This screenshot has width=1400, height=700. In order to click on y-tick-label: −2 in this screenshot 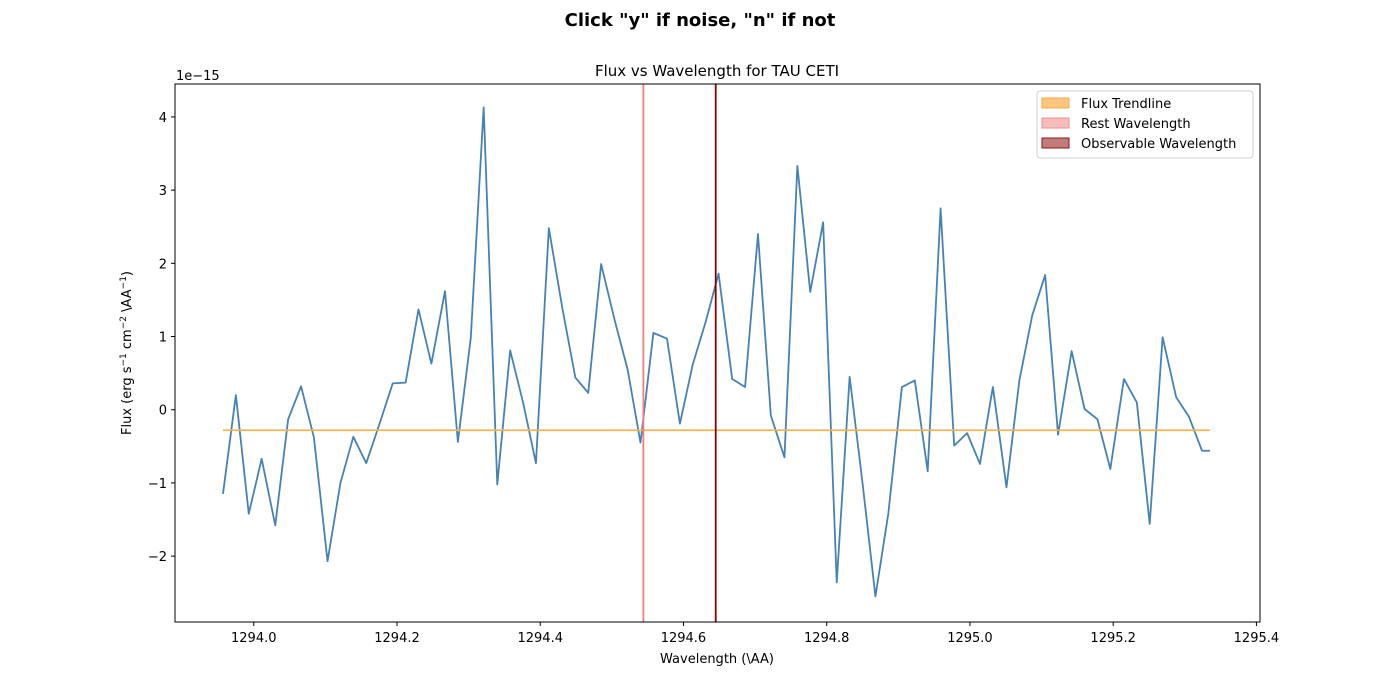, I will do `click(157, 557)`.